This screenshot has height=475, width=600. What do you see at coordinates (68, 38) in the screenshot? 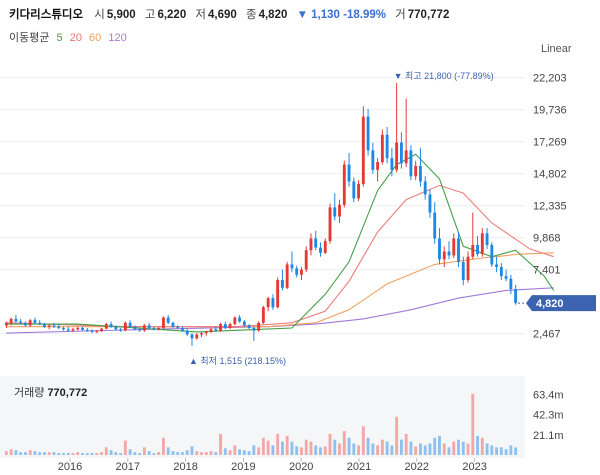
I see `moving-average-legend: 이동평균 5 20 60 120` at bounding box center [68, 38].